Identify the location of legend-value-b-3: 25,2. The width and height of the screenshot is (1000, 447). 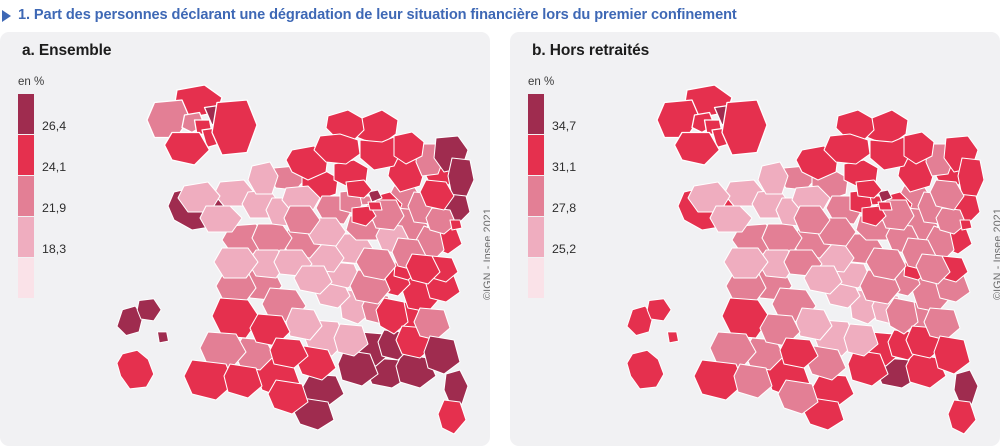
(564, 249).